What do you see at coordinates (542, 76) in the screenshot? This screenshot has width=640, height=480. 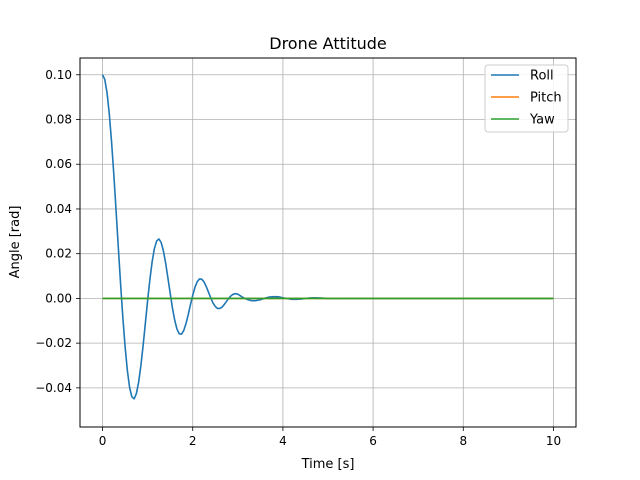 I see `legend-label-roll: Roll` at bounding box center [542, 76].